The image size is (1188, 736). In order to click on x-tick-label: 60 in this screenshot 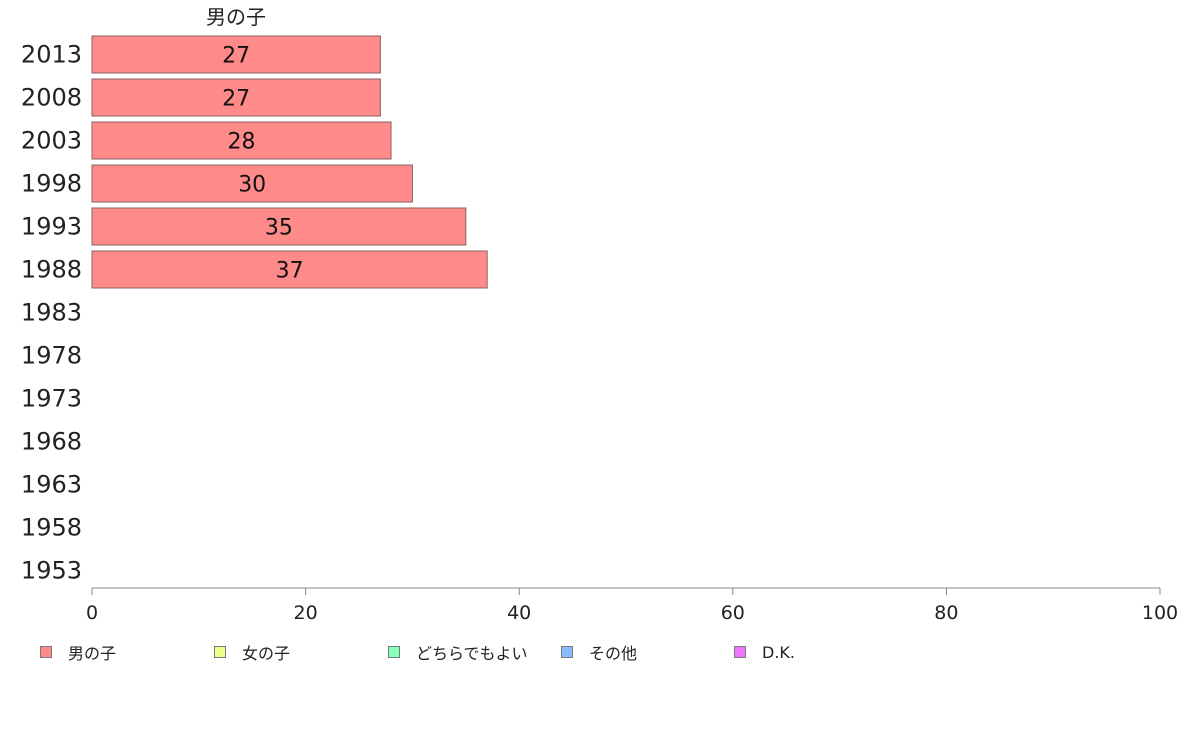, I will do `click(733, 613)`.